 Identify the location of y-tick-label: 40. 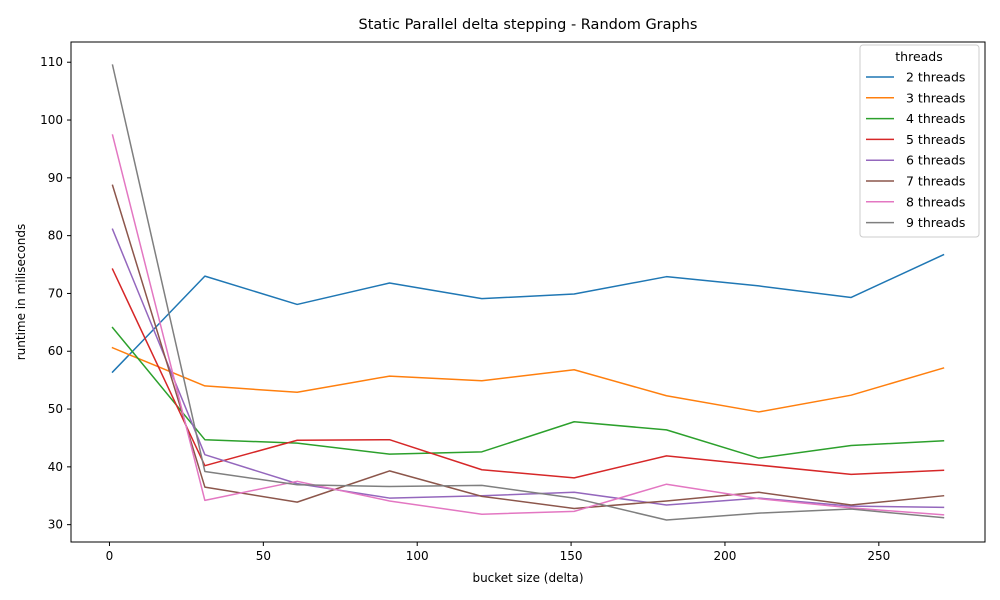
(55, 467).